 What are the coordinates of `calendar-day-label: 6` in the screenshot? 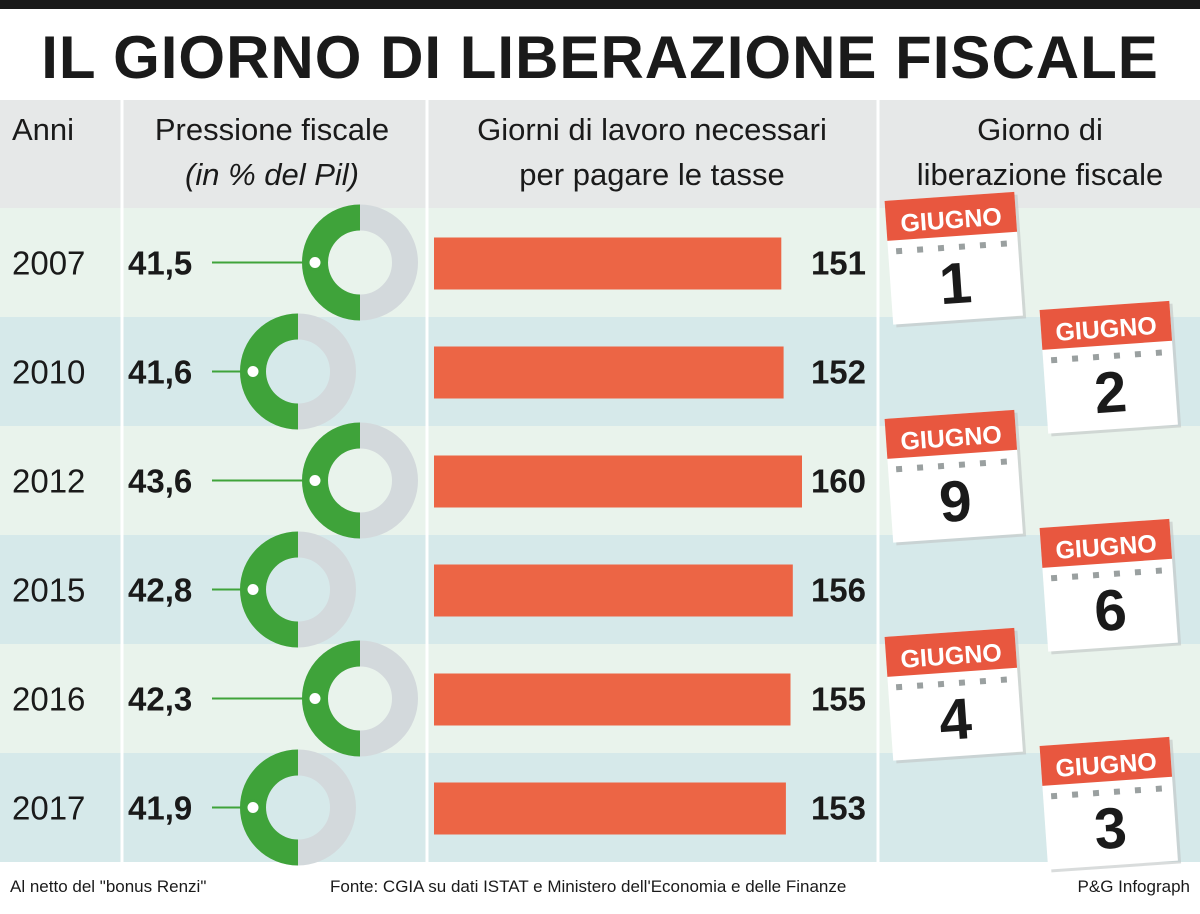 It's located at (1110, 610).